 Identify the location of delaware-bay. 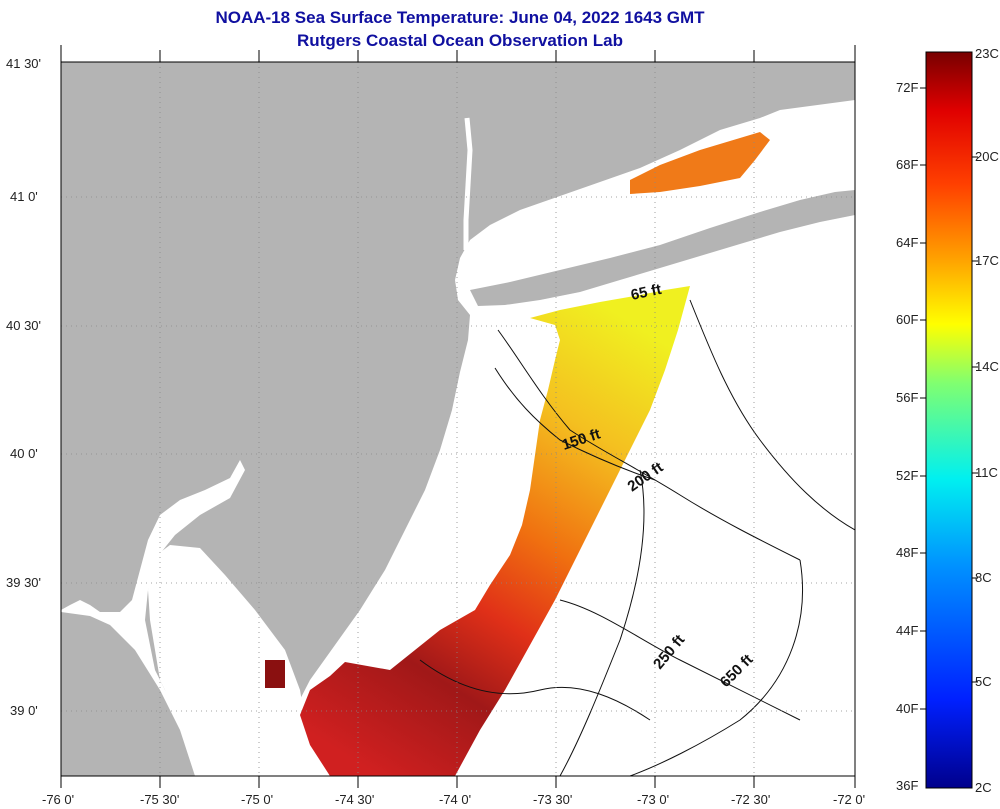
(226, 660).